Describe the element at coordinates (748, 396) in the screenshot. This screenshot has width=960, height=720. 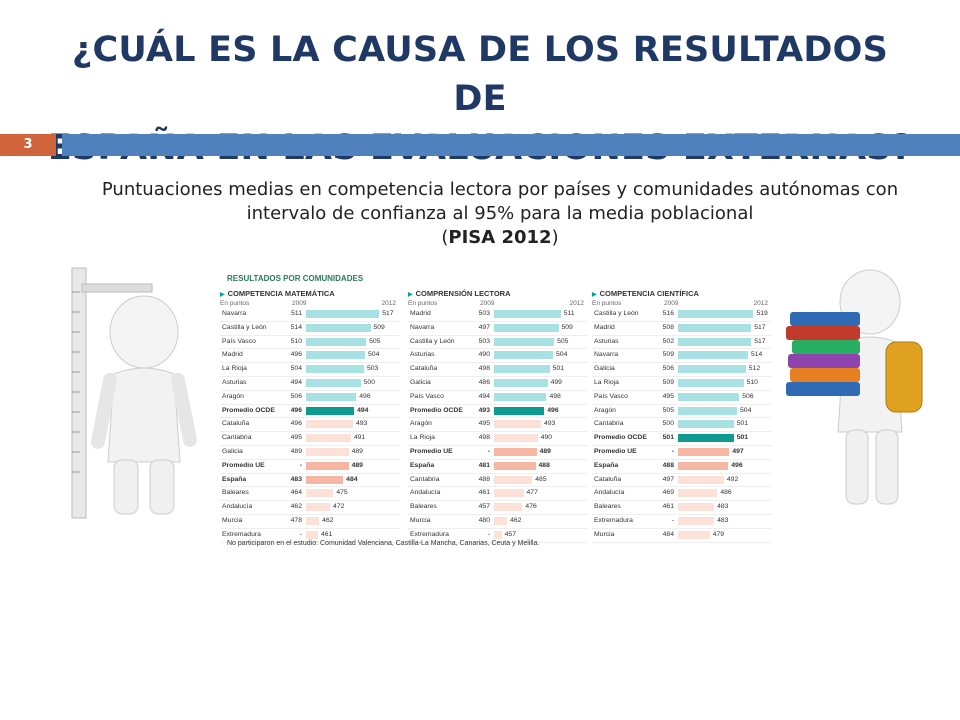
I see `value-2012: 506` at that location.